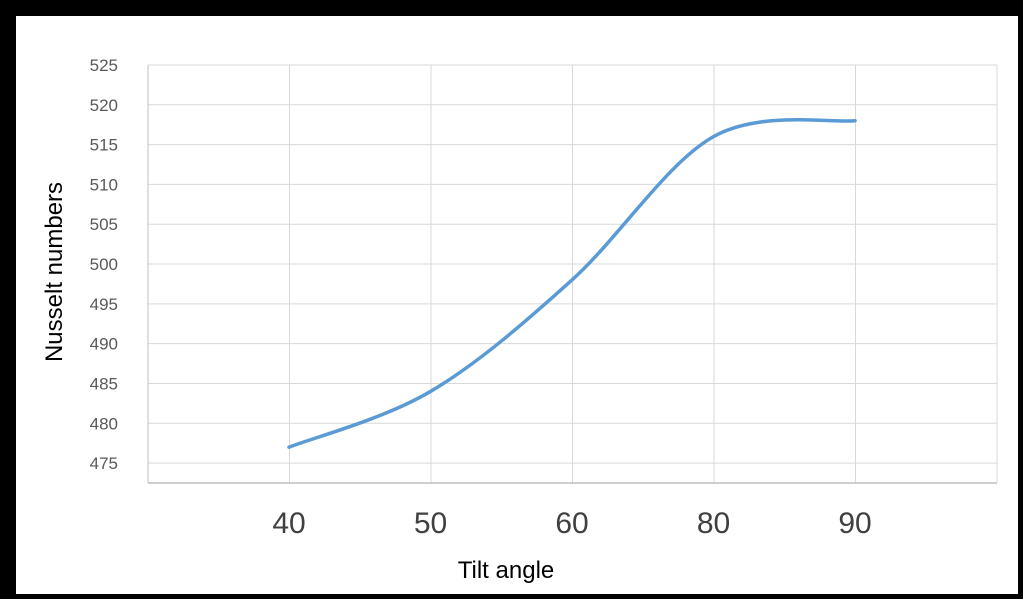  I want to click on x-tick-label: 80, so click(713, 523).